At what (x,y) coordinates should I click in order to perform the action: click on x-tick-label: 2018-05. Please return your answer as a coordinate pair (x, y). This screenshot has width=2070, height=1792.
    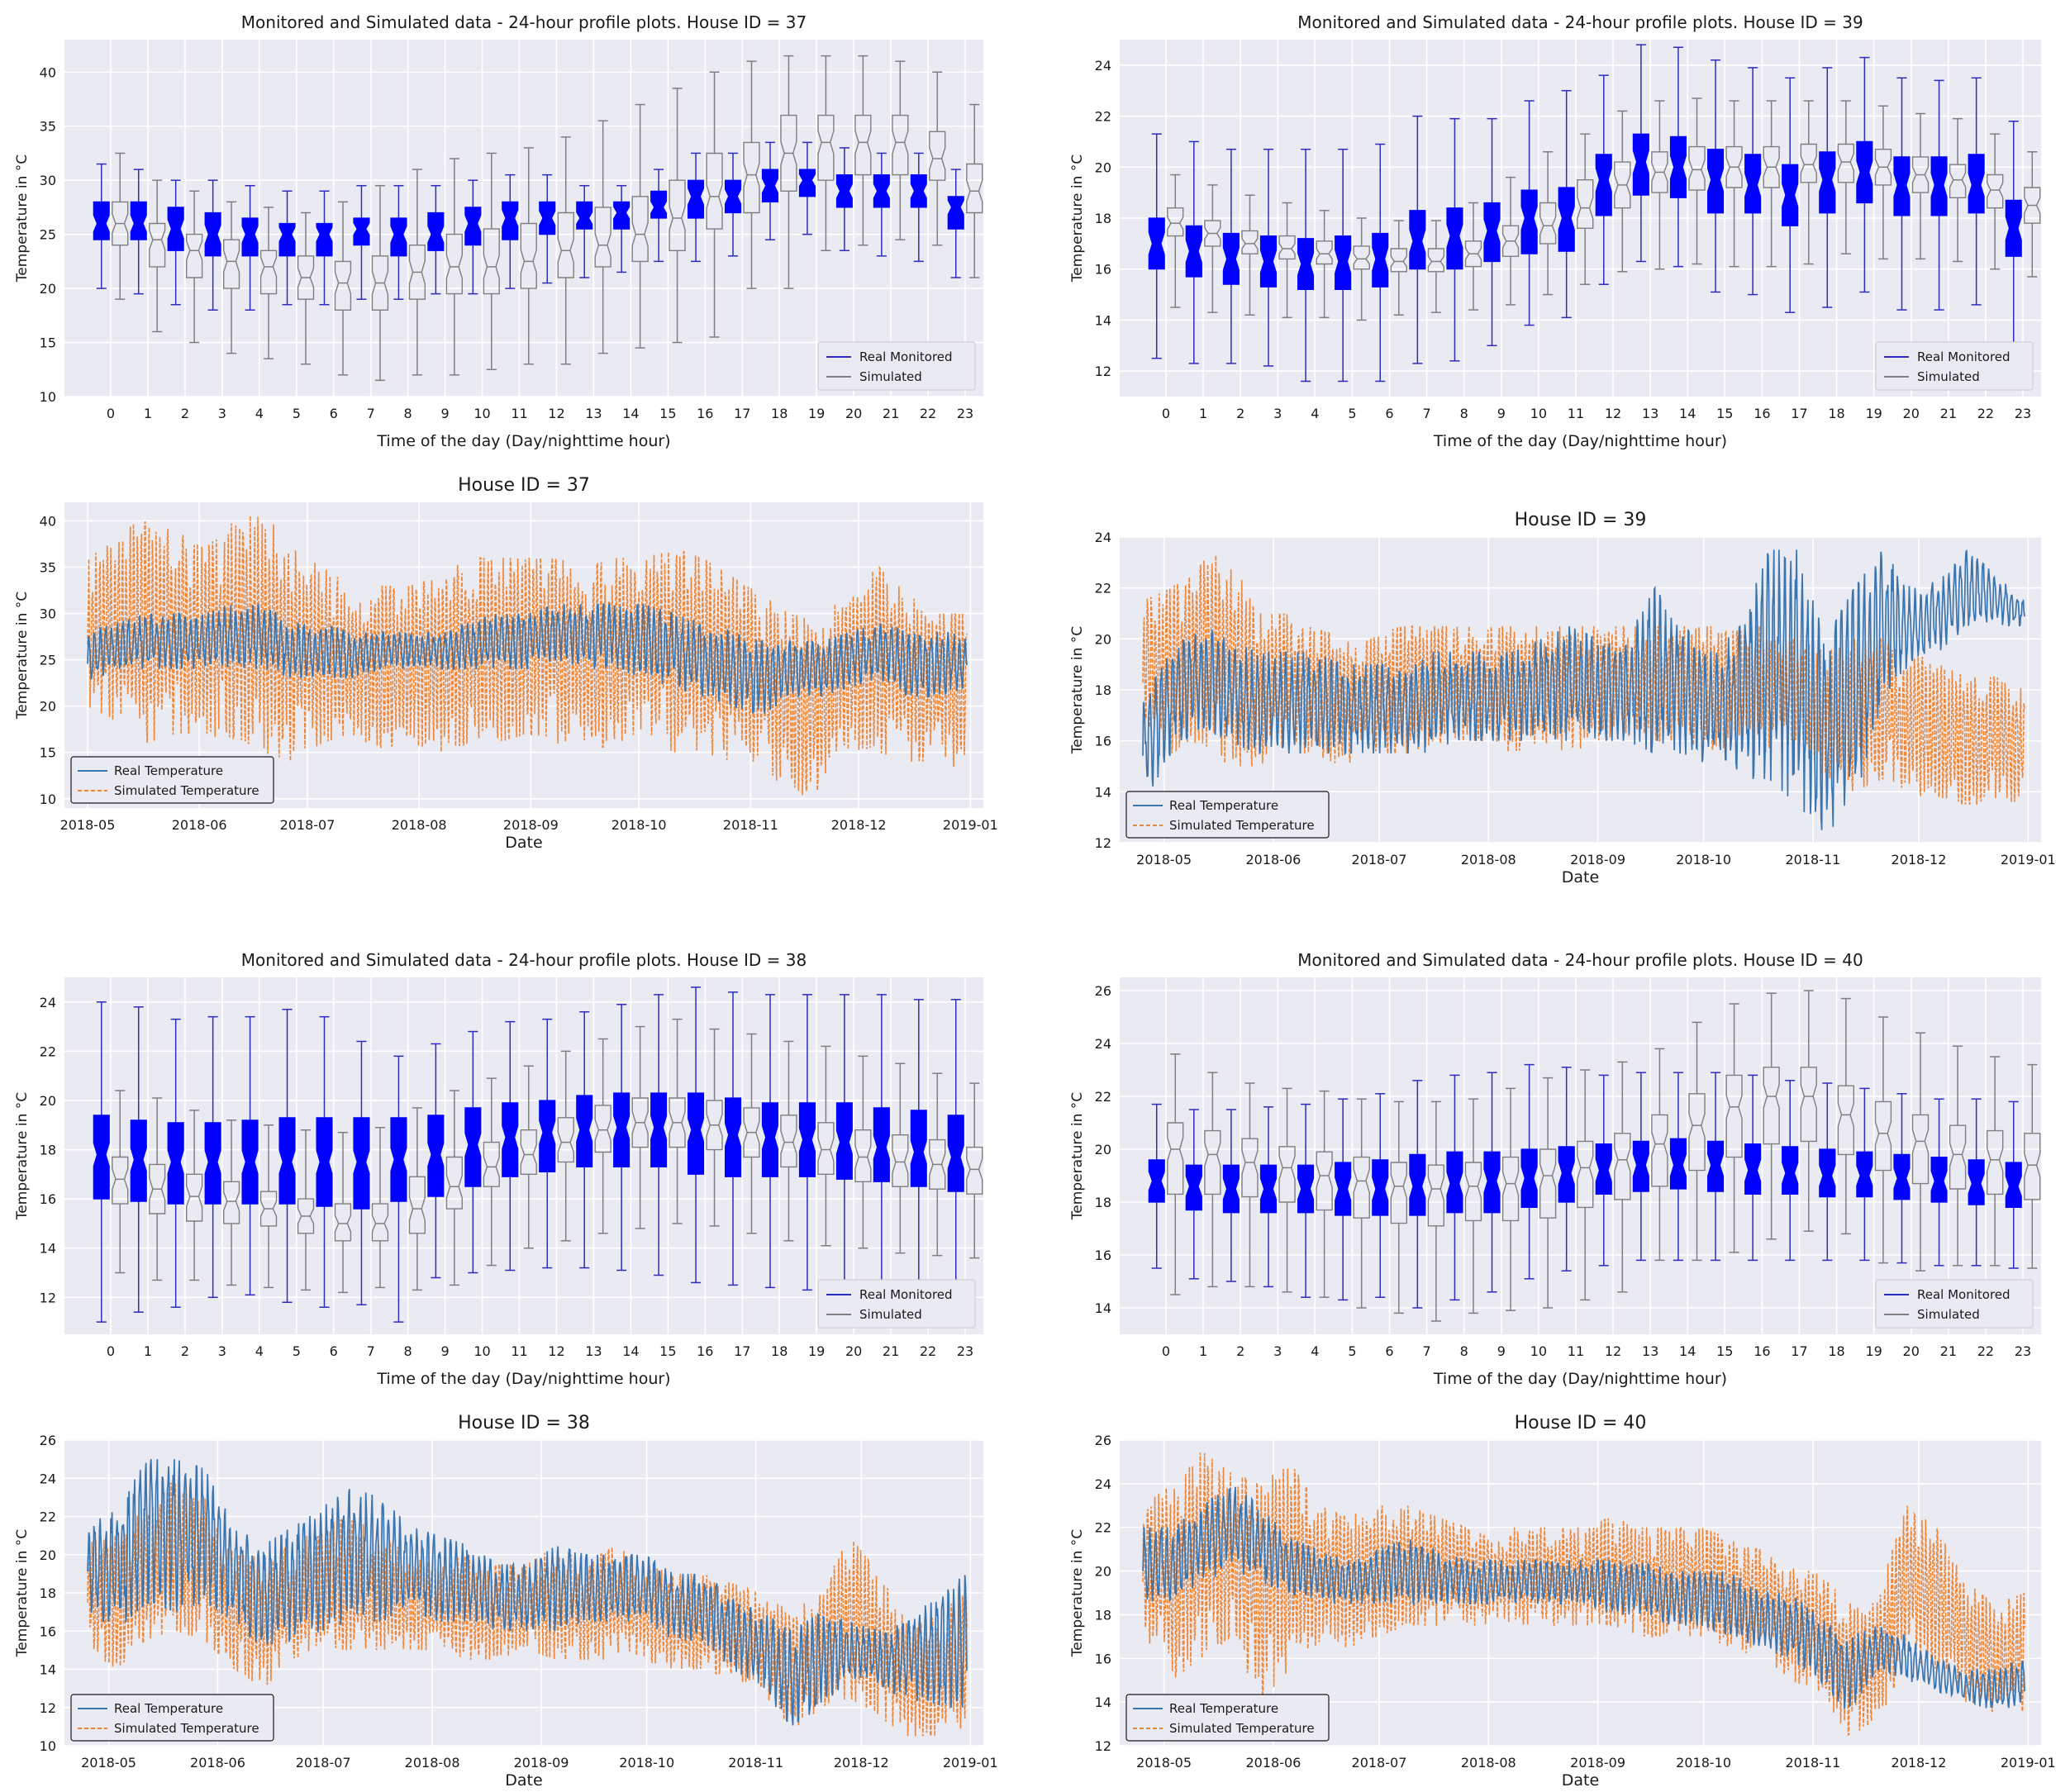
    Looking at the image, I should click on (108, 1763).